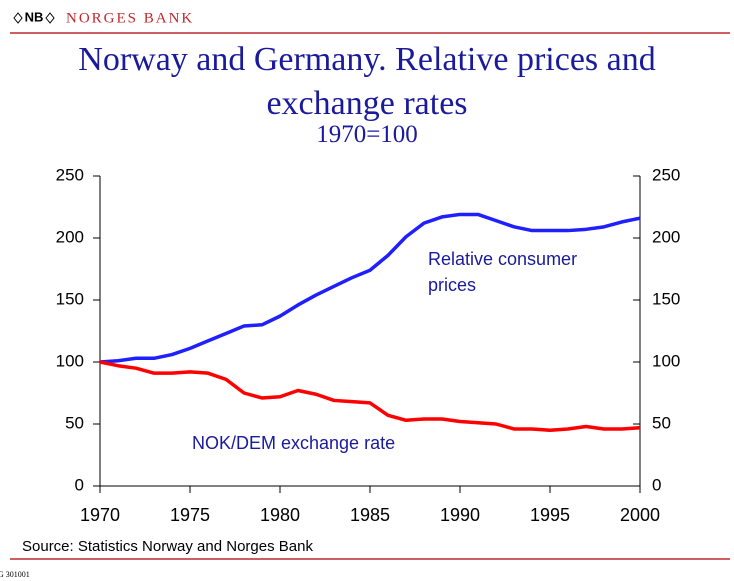  Describe the element at coordinates (70, 298) in the screenshot. I see `y-tick-label: 150` at that location.